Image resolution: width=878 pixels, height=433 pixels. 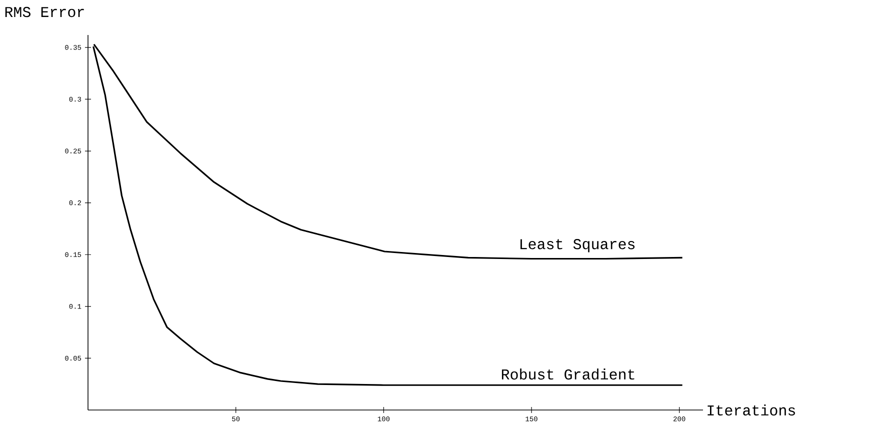 What do you see at coordinates (577, 245) in the screenshot?
I see `series-label: Least Squares` at bounding box center [577, 245].